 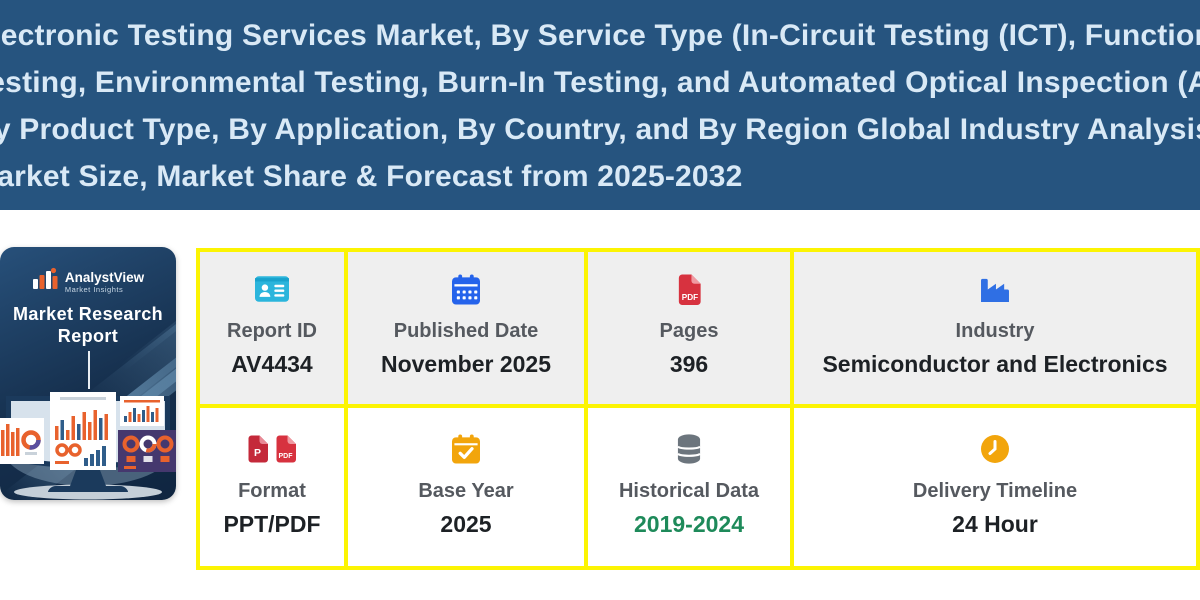 What do you see at coordinates (272, 331) in the screenshot?
I see `detail-label: Report ID` at bounding box center [272, 331].